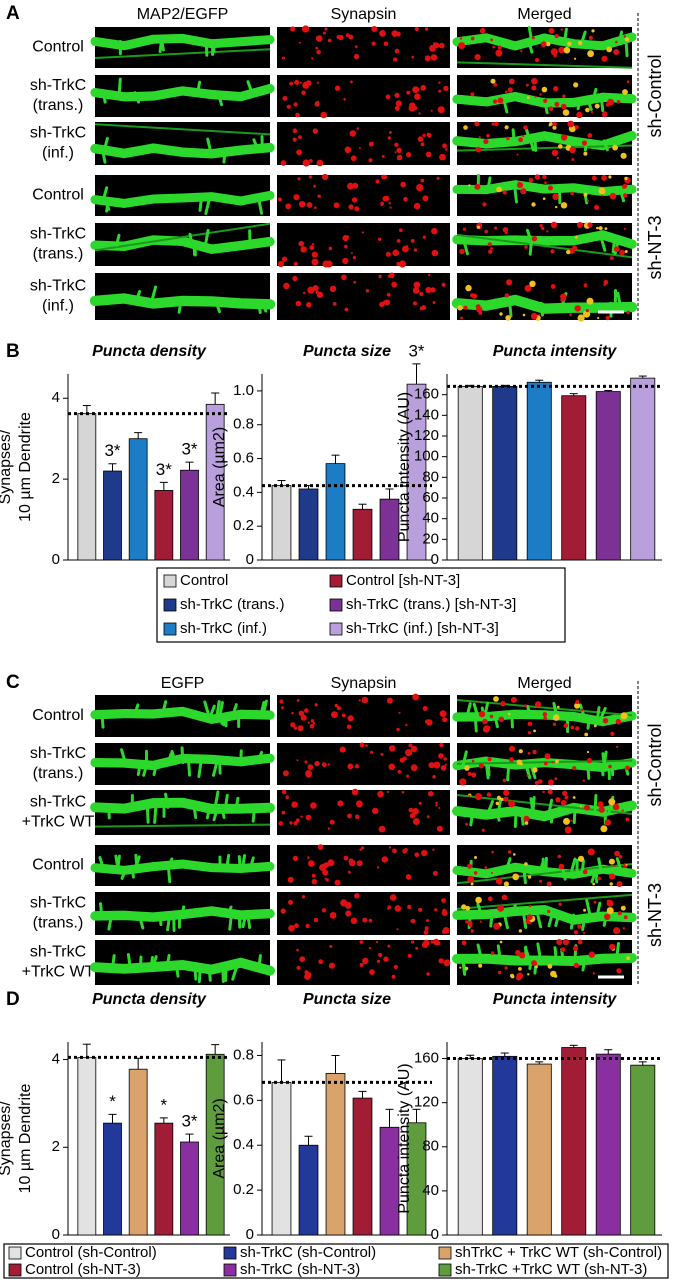 Image resolution: width=674 pixels, height=1285 pixels. Describe the element at coordinates (404, 467) in the screenshot. I see `y-axis-label: Puncta intensity (AU)` at that location.